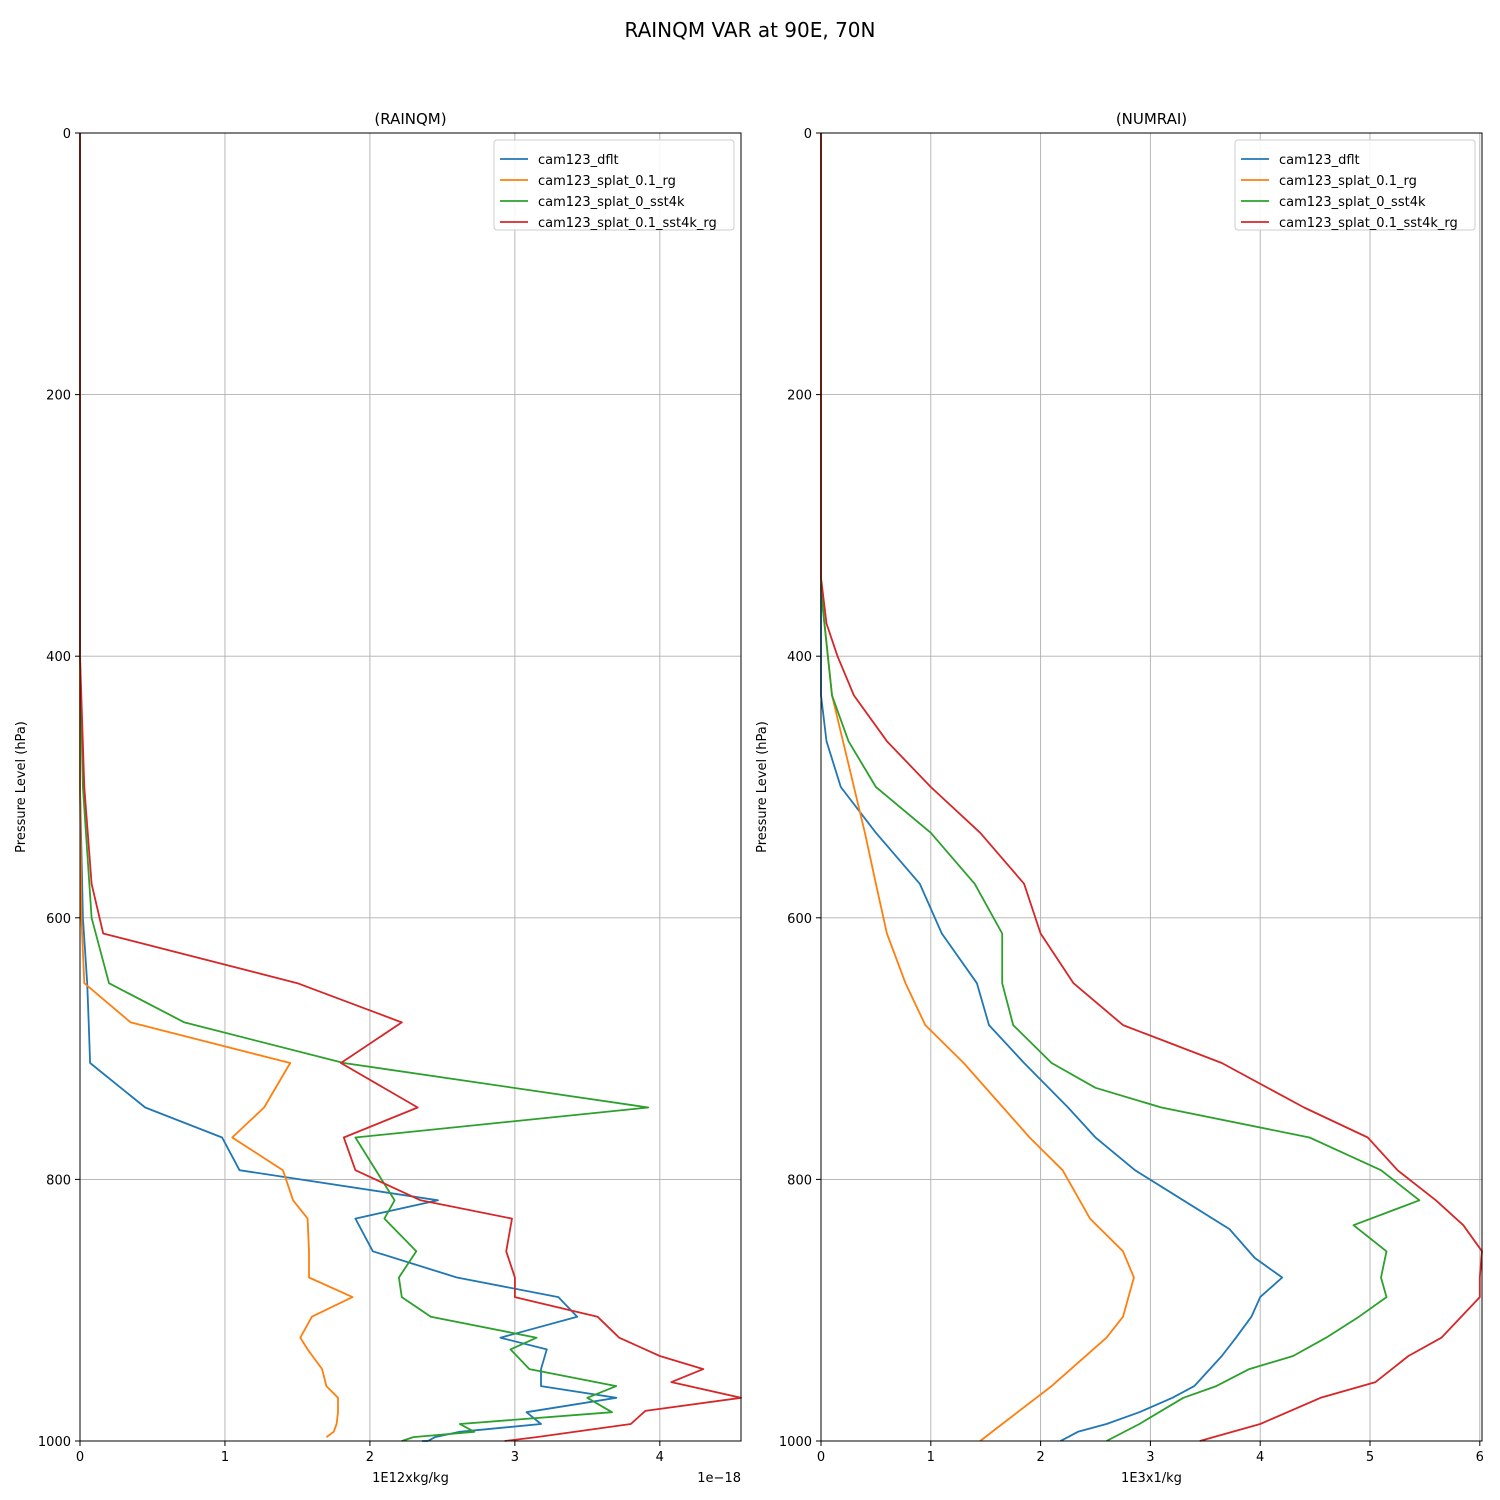 This screenshot has height=1500, width=1500. What do you see at coordinates (1151, 119) in the screenshot?
I see `panel-title: (NUMRAI)` at bounding box center [1151, 119].